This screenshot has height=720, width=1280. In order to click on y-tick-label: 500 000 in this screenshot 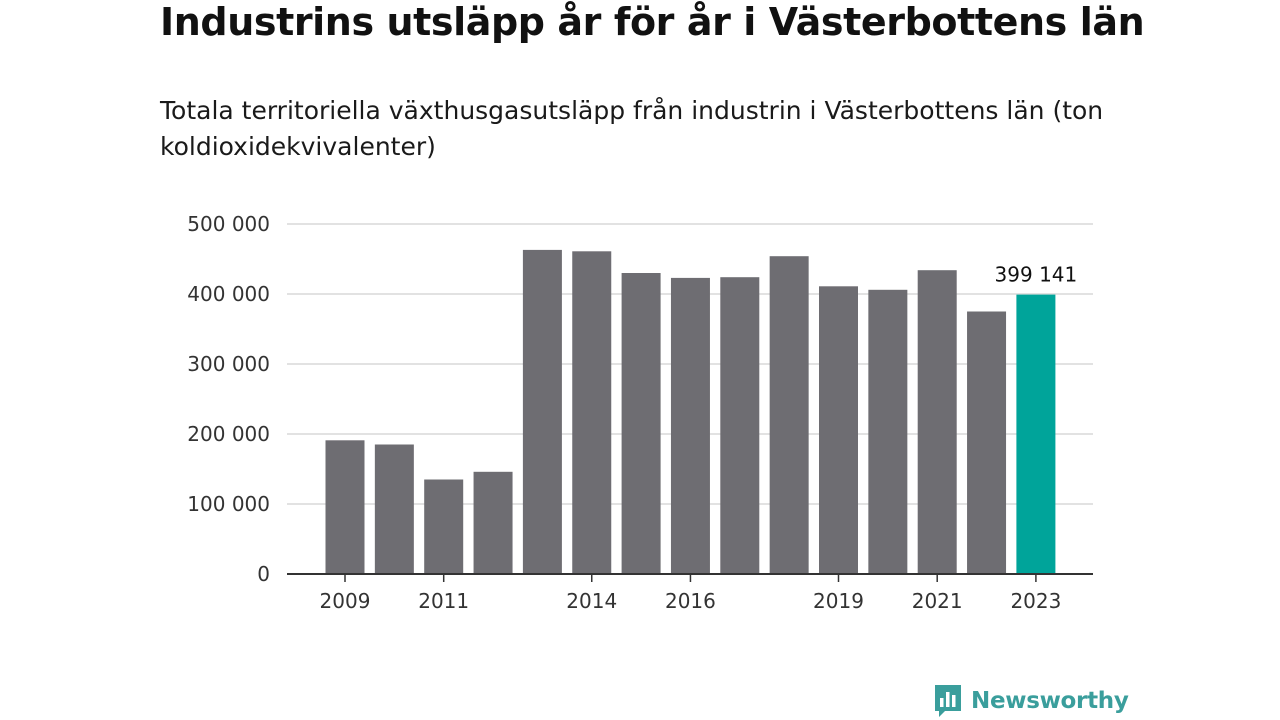, I will do `click(228, 224)`.